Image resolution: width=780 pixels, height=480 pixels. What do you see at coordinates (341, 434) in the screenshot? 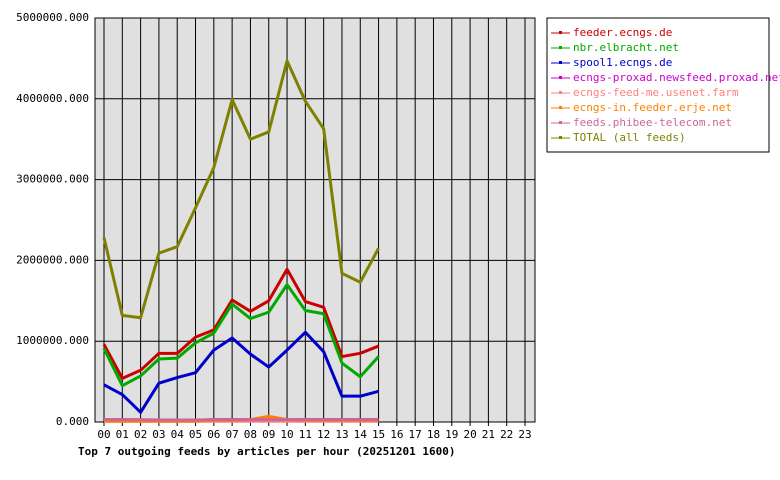
I see `x-tick-label: 13` at bounding box center [341, 434].